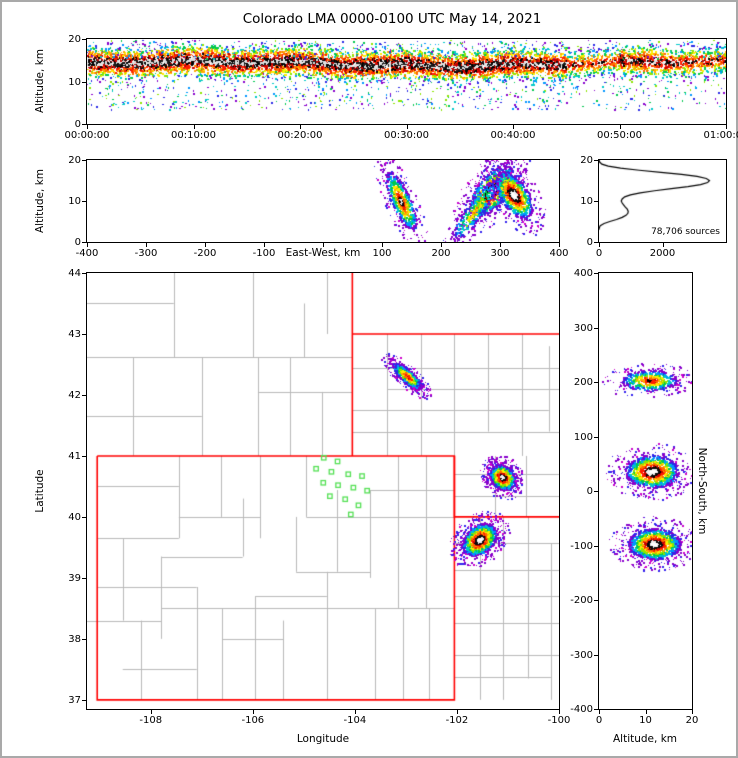 The height and width of the screenshot is (758, 738). I want to click on y-tick-label: 44, so click(74, 273).